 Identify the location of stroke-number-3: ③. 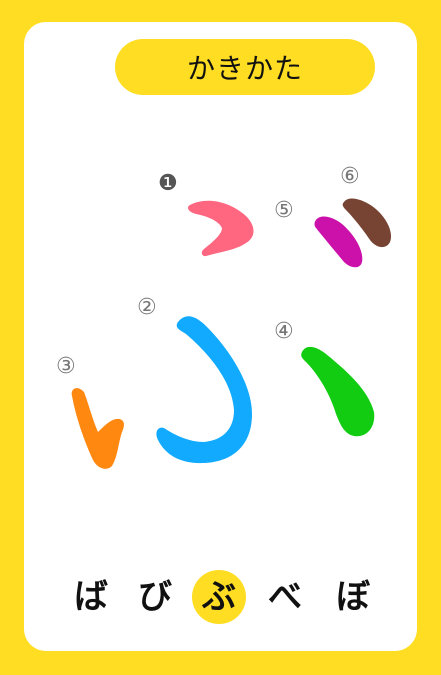
(66, 366).